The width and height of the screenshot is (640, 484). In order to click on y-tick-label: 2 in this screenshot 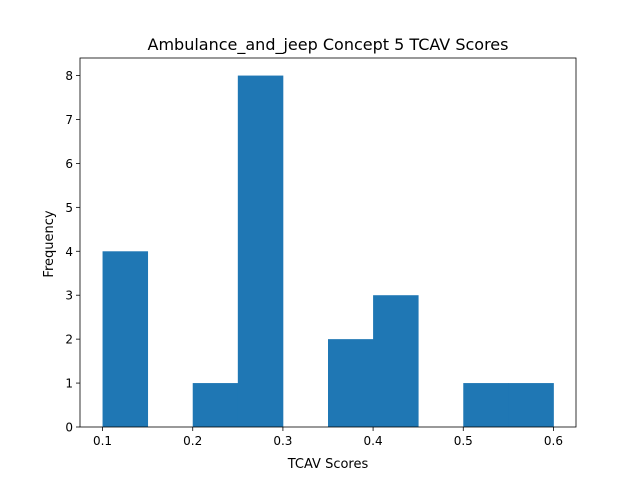, I will do `click(69, 340)`.